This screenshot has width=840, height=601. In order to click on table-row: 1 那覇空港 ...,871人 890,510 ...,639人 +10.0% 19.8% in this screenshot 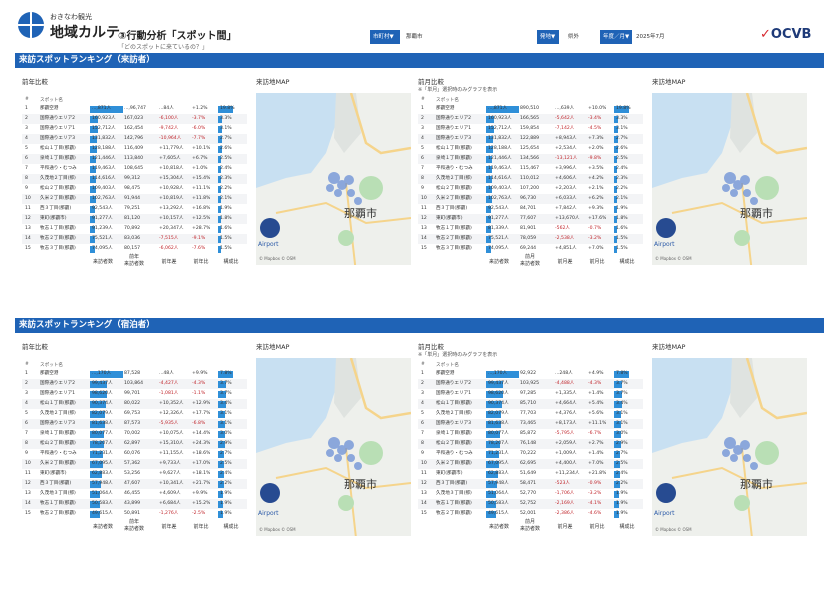, I will do `click(530, 109)`.